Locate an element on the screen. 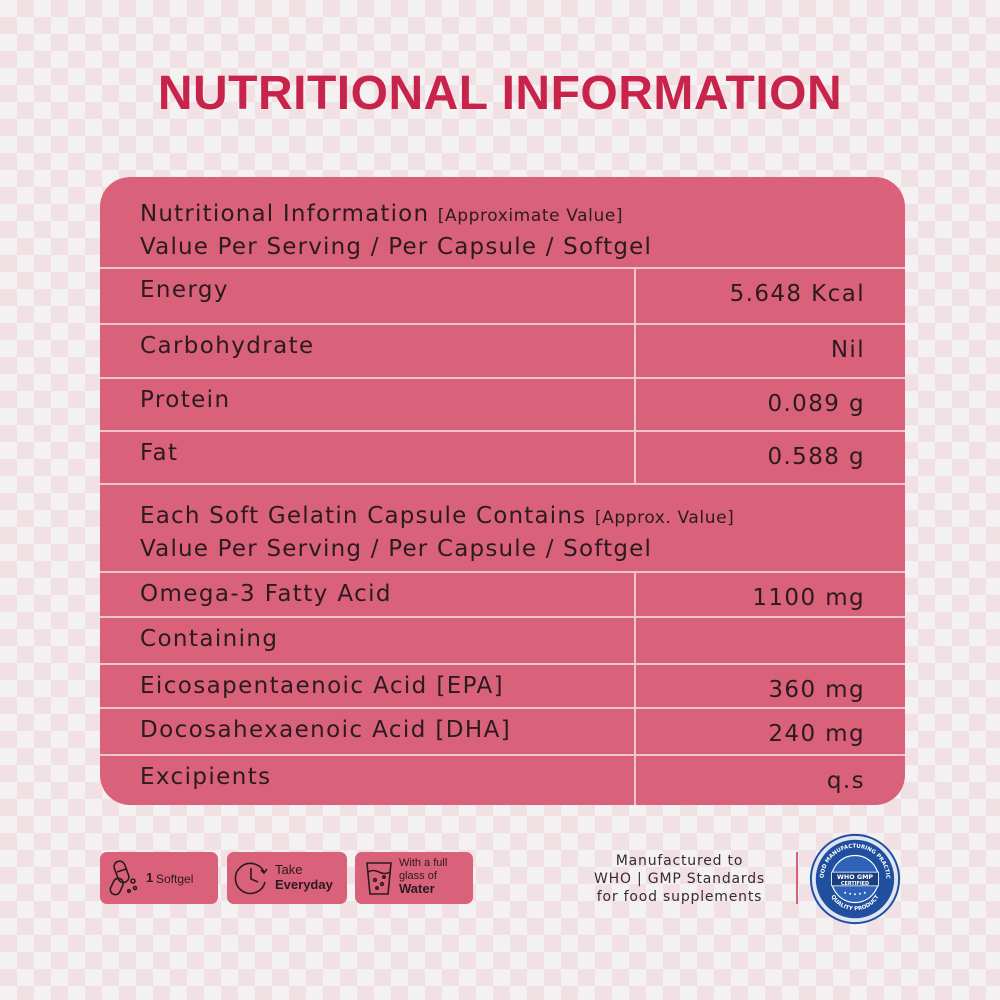 This screenshot has height=1000, width=1000. clock-icon is located at coordinates (251, 878).